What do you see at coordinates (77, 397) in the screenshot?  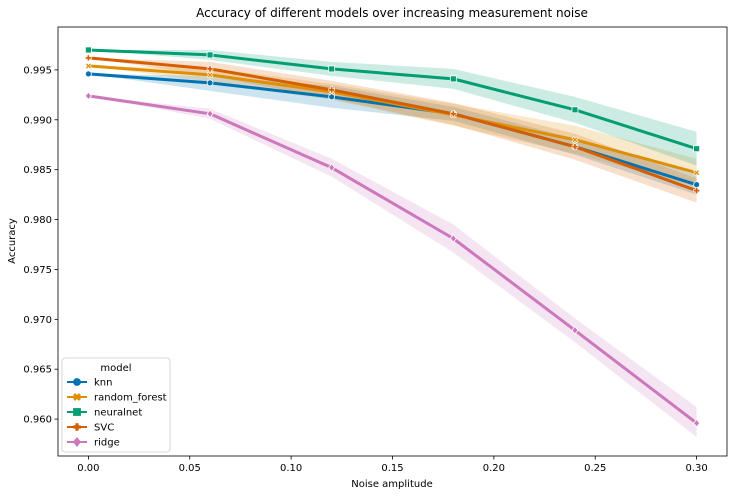 I see `legend-marker-random_forest` at bounding box center [77, 397].